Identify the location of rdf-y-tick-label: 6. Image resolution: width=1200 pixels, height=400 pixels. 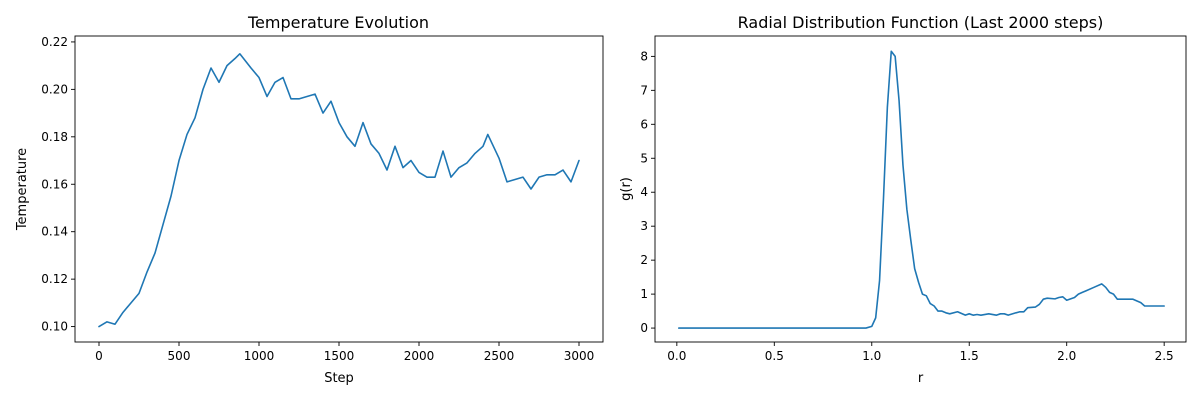
(644, 124).